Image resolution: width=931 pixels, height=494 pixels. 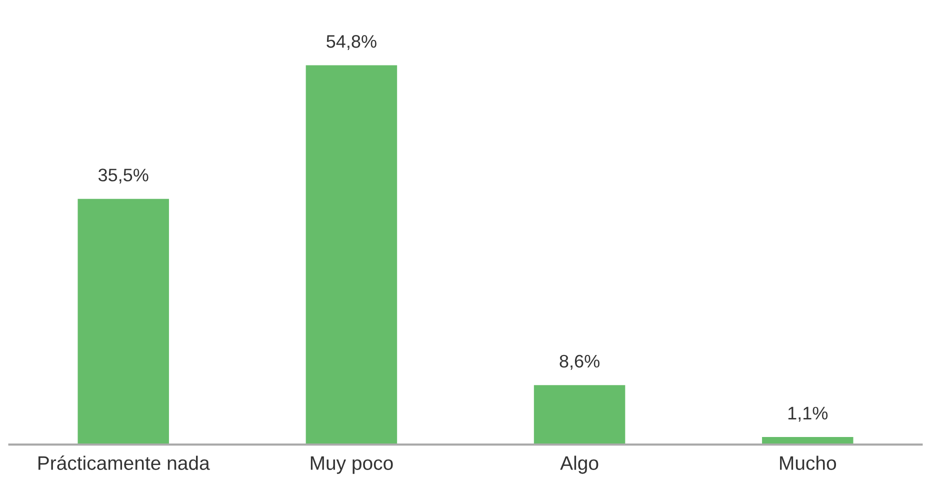 What do you see at coordinates (123, 176) in the screenshot?
I see `data-label: 35,5%` at bounding box center [123, 176].